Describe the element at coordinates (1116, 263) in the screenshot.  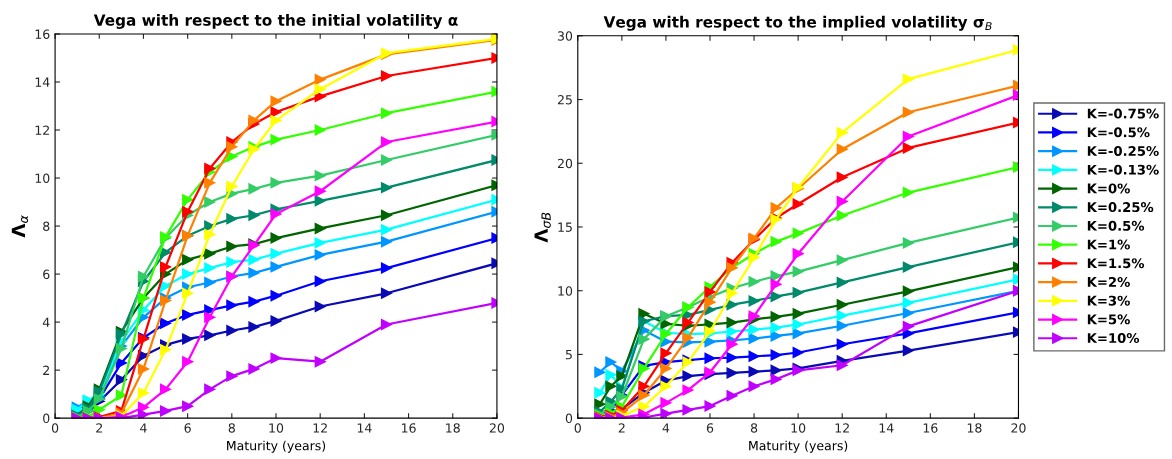
I see `legend-label: K=1.5%` at that location.